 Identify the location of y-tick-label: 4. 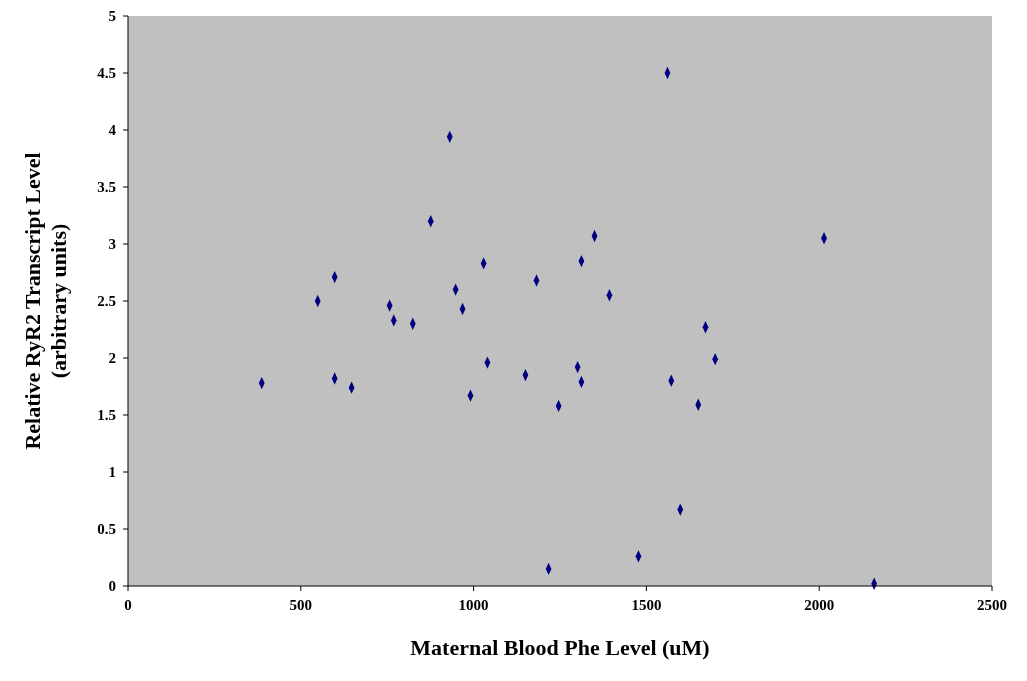
(112, 130).